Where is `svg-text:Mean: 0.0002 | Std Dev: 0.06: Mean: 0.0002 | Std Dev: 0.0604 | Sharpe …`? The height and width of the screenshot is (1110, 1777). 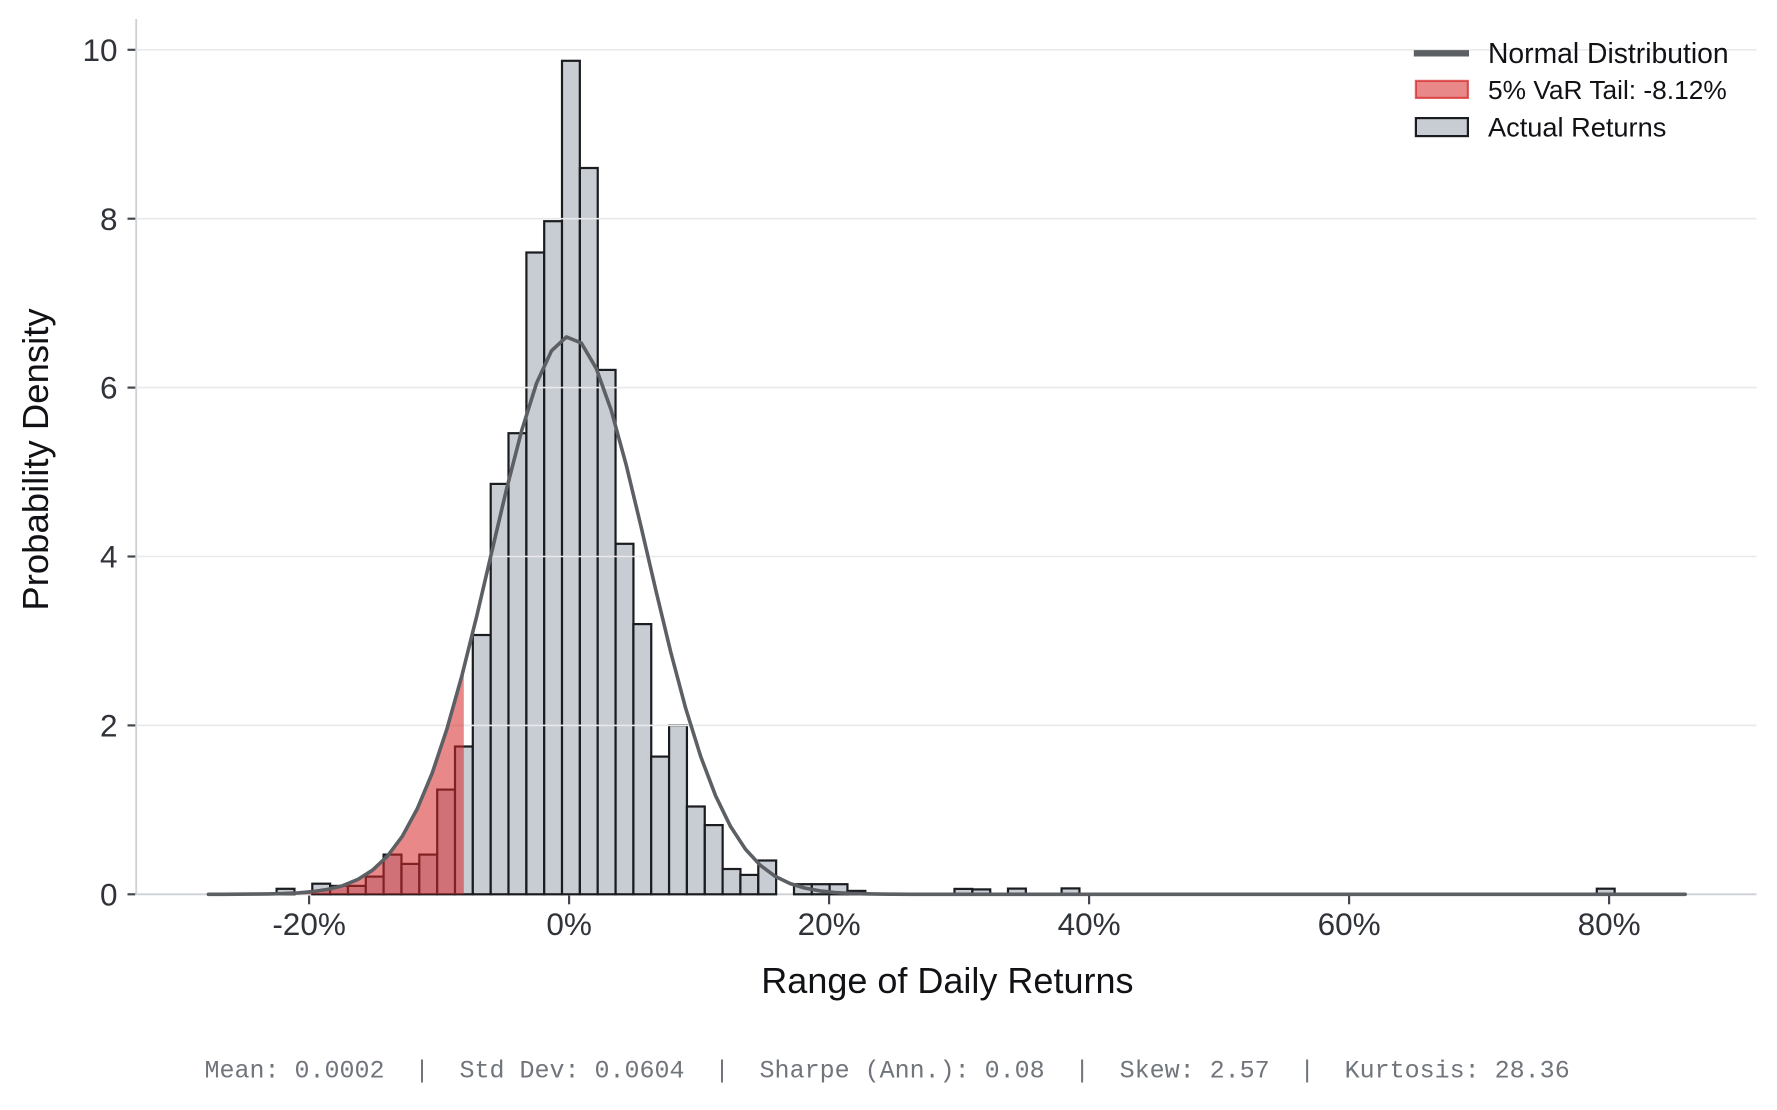
svg-text:Mean: 0.0002 | Std Dev: 0.06: Mean: 0.0002 | Std Dev: 0.0604 | Sharpe … is located at coordinates (886, 1071).